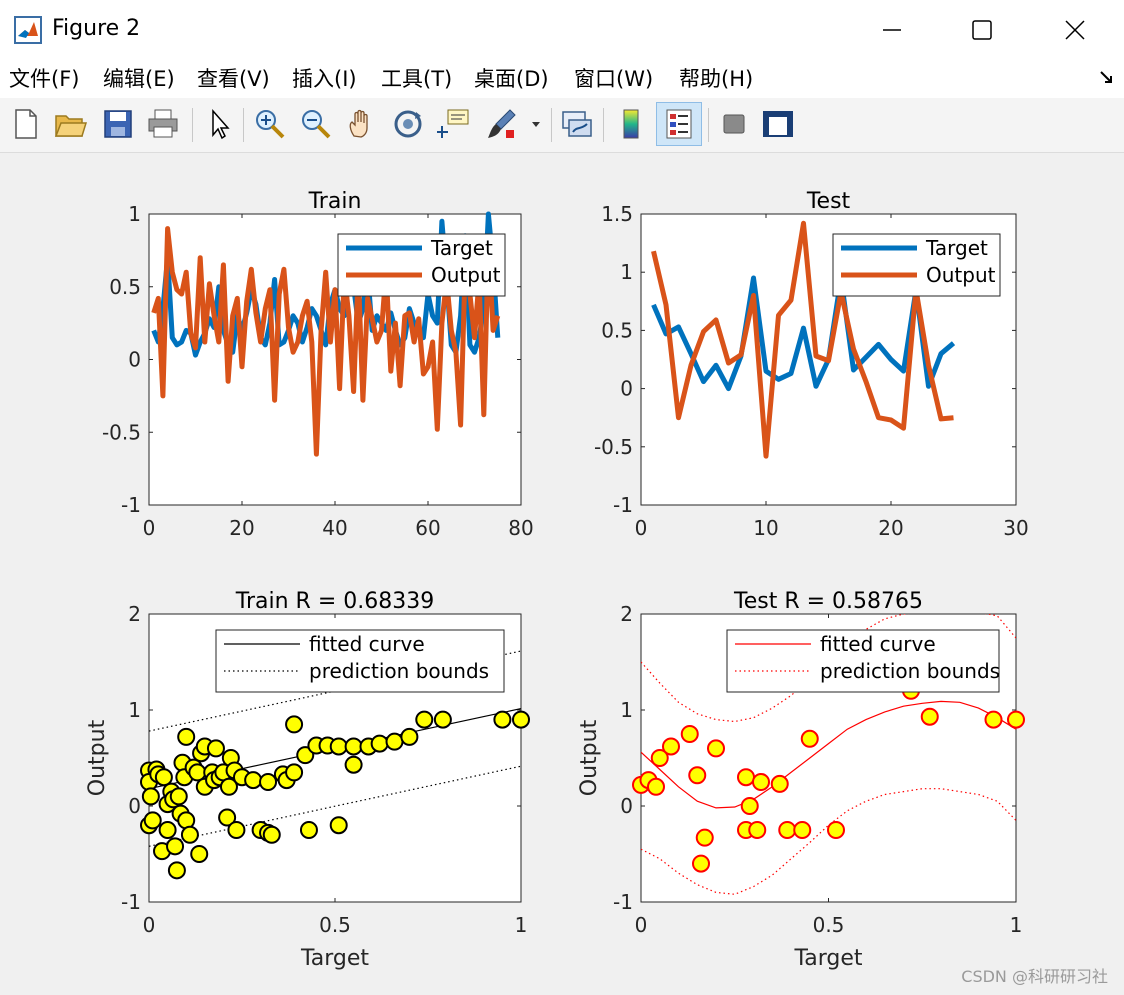 The image size is (1124, 995). I want to click on hide-plot-tools-icon, so click(734, 124).